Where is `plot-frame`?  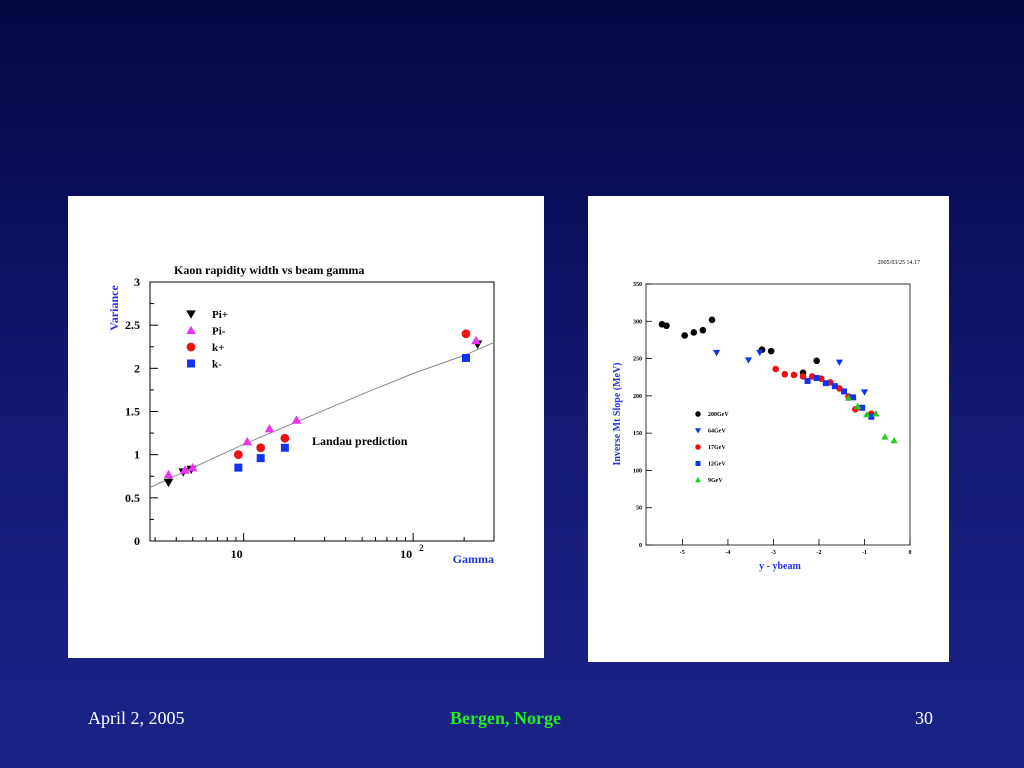
plot-frame is located at coordinates (778, 414).